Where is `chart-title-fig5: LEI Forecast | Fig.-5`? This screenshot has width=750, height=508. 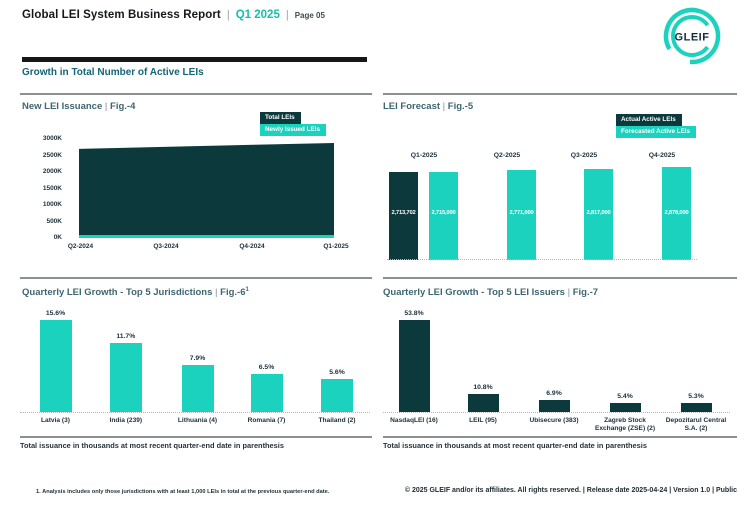 chart-title-fig5: LEI Forecast | Fig.-5 is located at coordinates (428, 106).